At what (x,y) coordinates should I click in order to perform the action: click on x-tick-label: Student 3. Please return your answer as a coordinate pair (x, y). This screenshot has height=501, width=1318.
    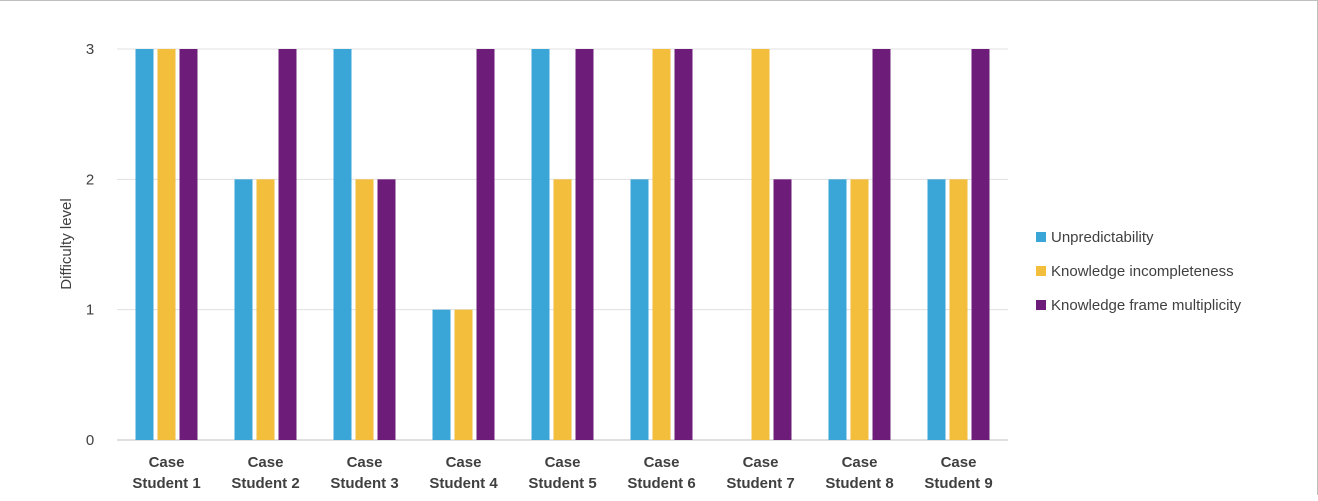
    Looking at the image, I should click on (364, 483).